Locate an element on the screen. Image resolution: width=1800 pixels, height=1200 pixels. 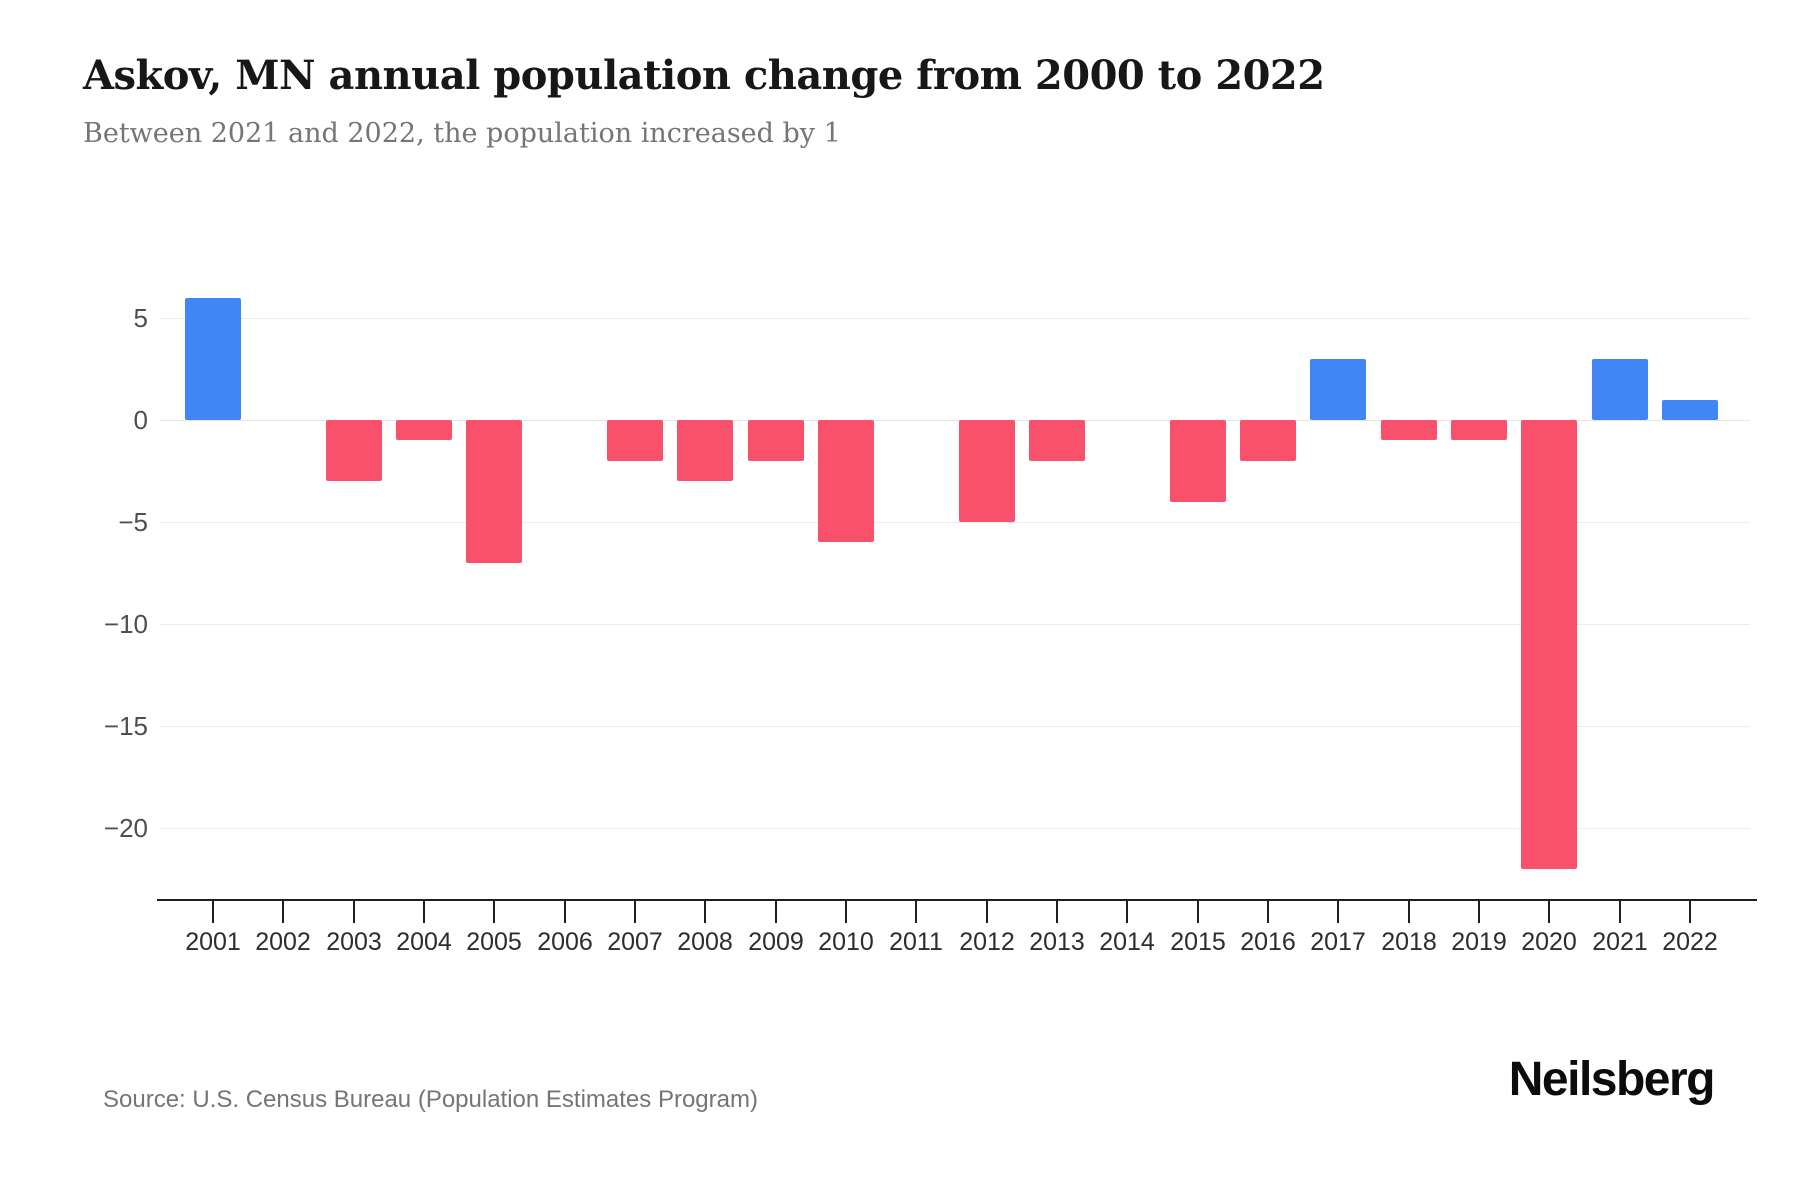
bar-2001 is located at coordinates (213, 359).